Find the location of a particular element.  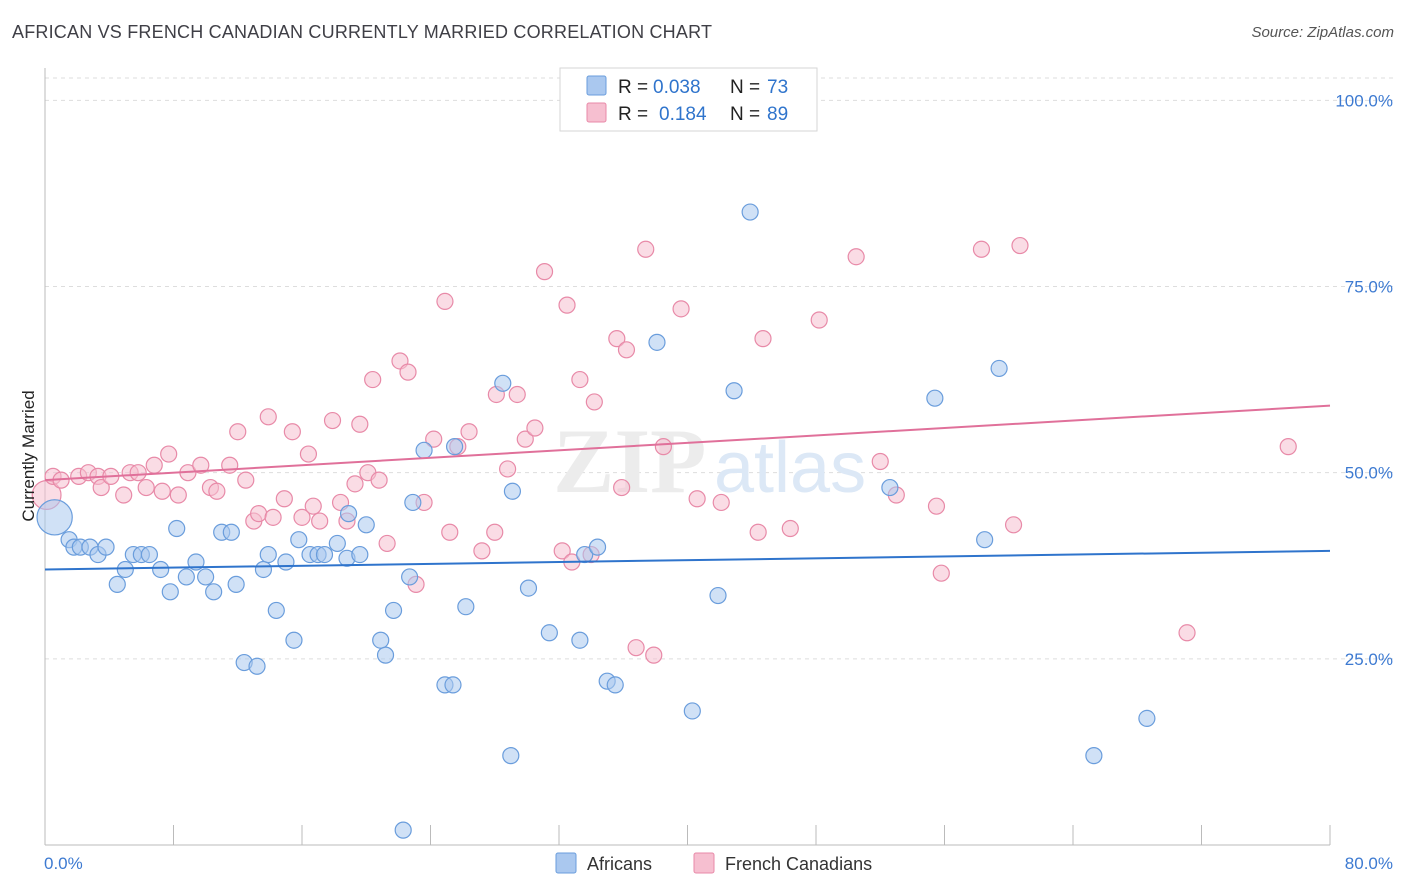

series-legend-label-africans: Africans is located at coordinates (619, 864).